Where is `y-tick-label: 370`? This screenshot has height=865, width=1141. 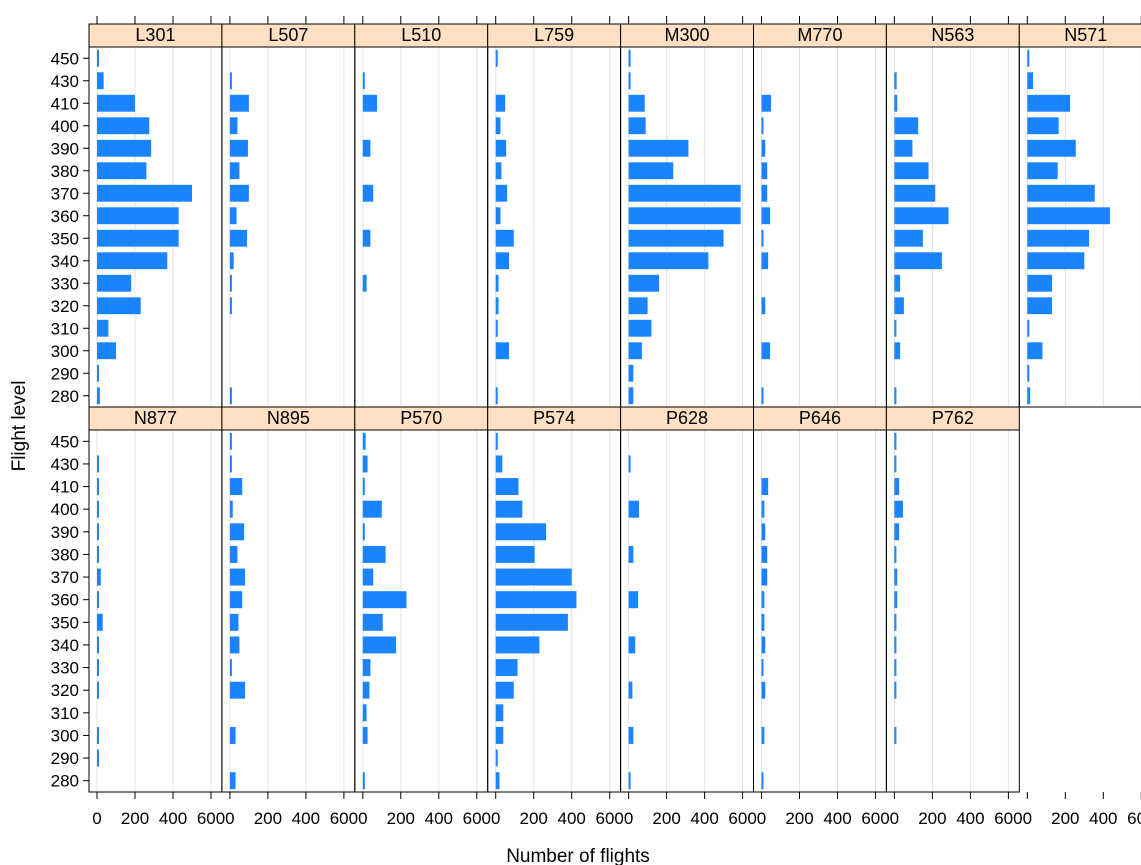
y-tick-label: 370 is located at coordinates (65, 193).